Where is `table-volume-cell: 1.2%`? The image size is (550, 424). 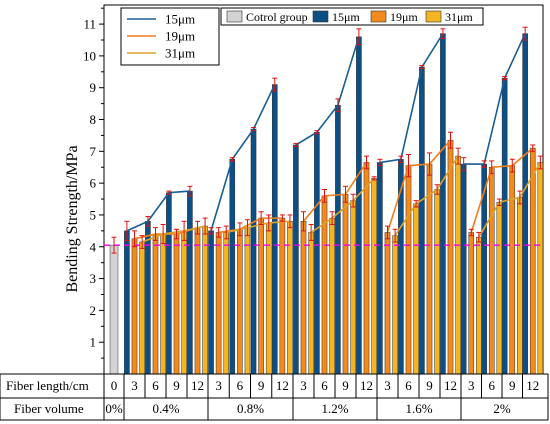
table-volume-cell: 1.2% is located at coordinates (334, 408).